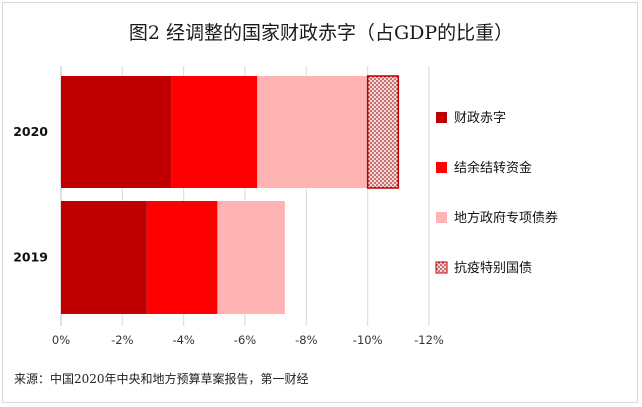 The image size is (642, 407). Describe the element at coordinates (122, 340) in the screenshot. I see `x-tick-label: -2%` at that location.